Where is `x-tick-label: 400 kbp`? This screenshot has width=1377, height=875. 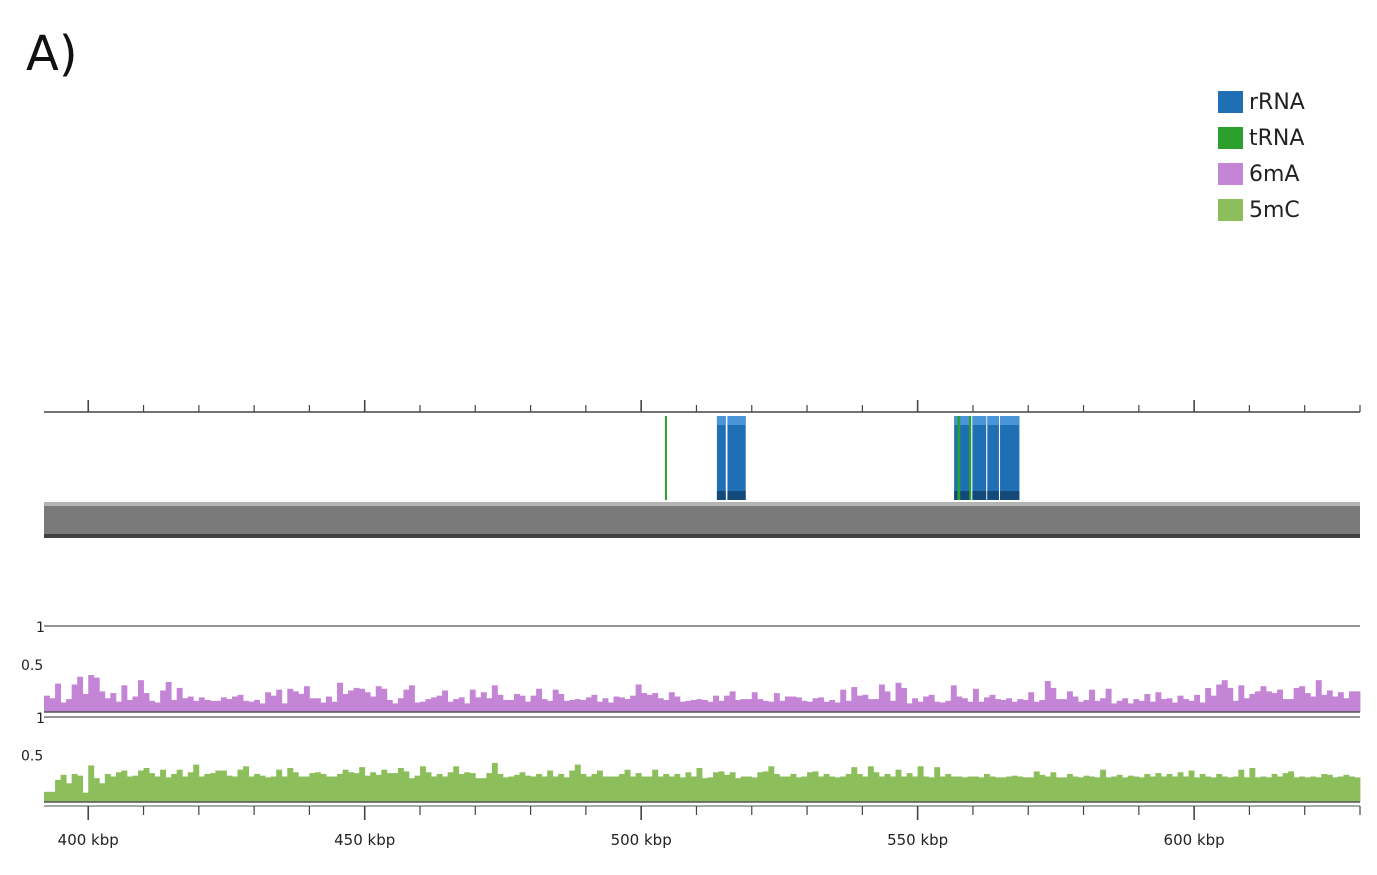
x-tick-label: 400 kbp is located at coordinates (88, 840).